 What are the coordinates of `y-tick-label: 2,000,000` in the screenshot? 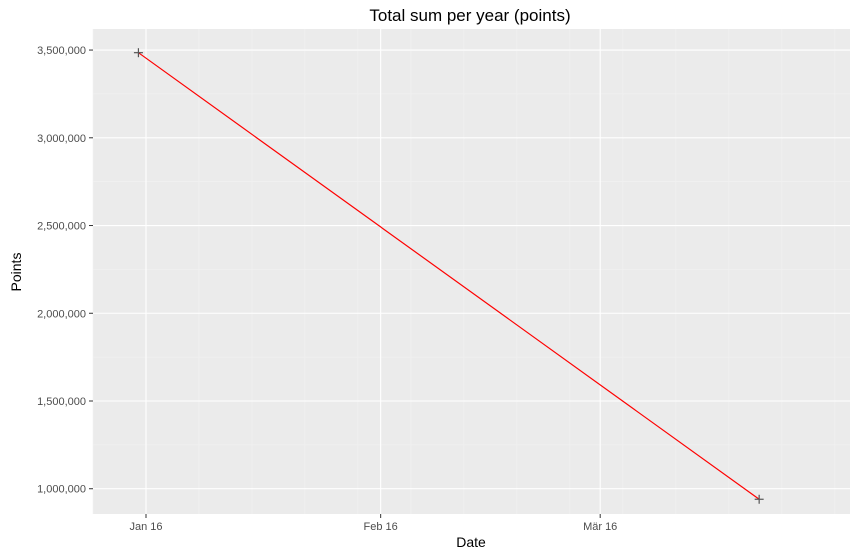 It's located at (61, 314).